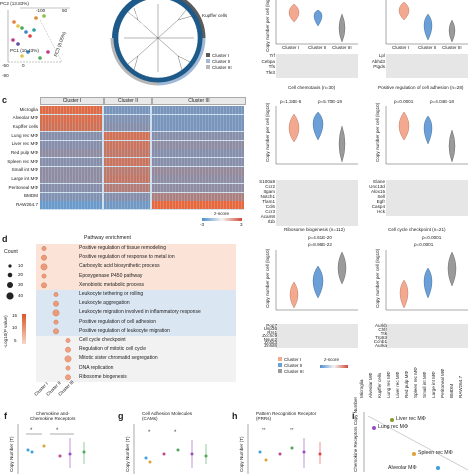  I want to click on sample-label: RAW264.7, so click(460, 386).